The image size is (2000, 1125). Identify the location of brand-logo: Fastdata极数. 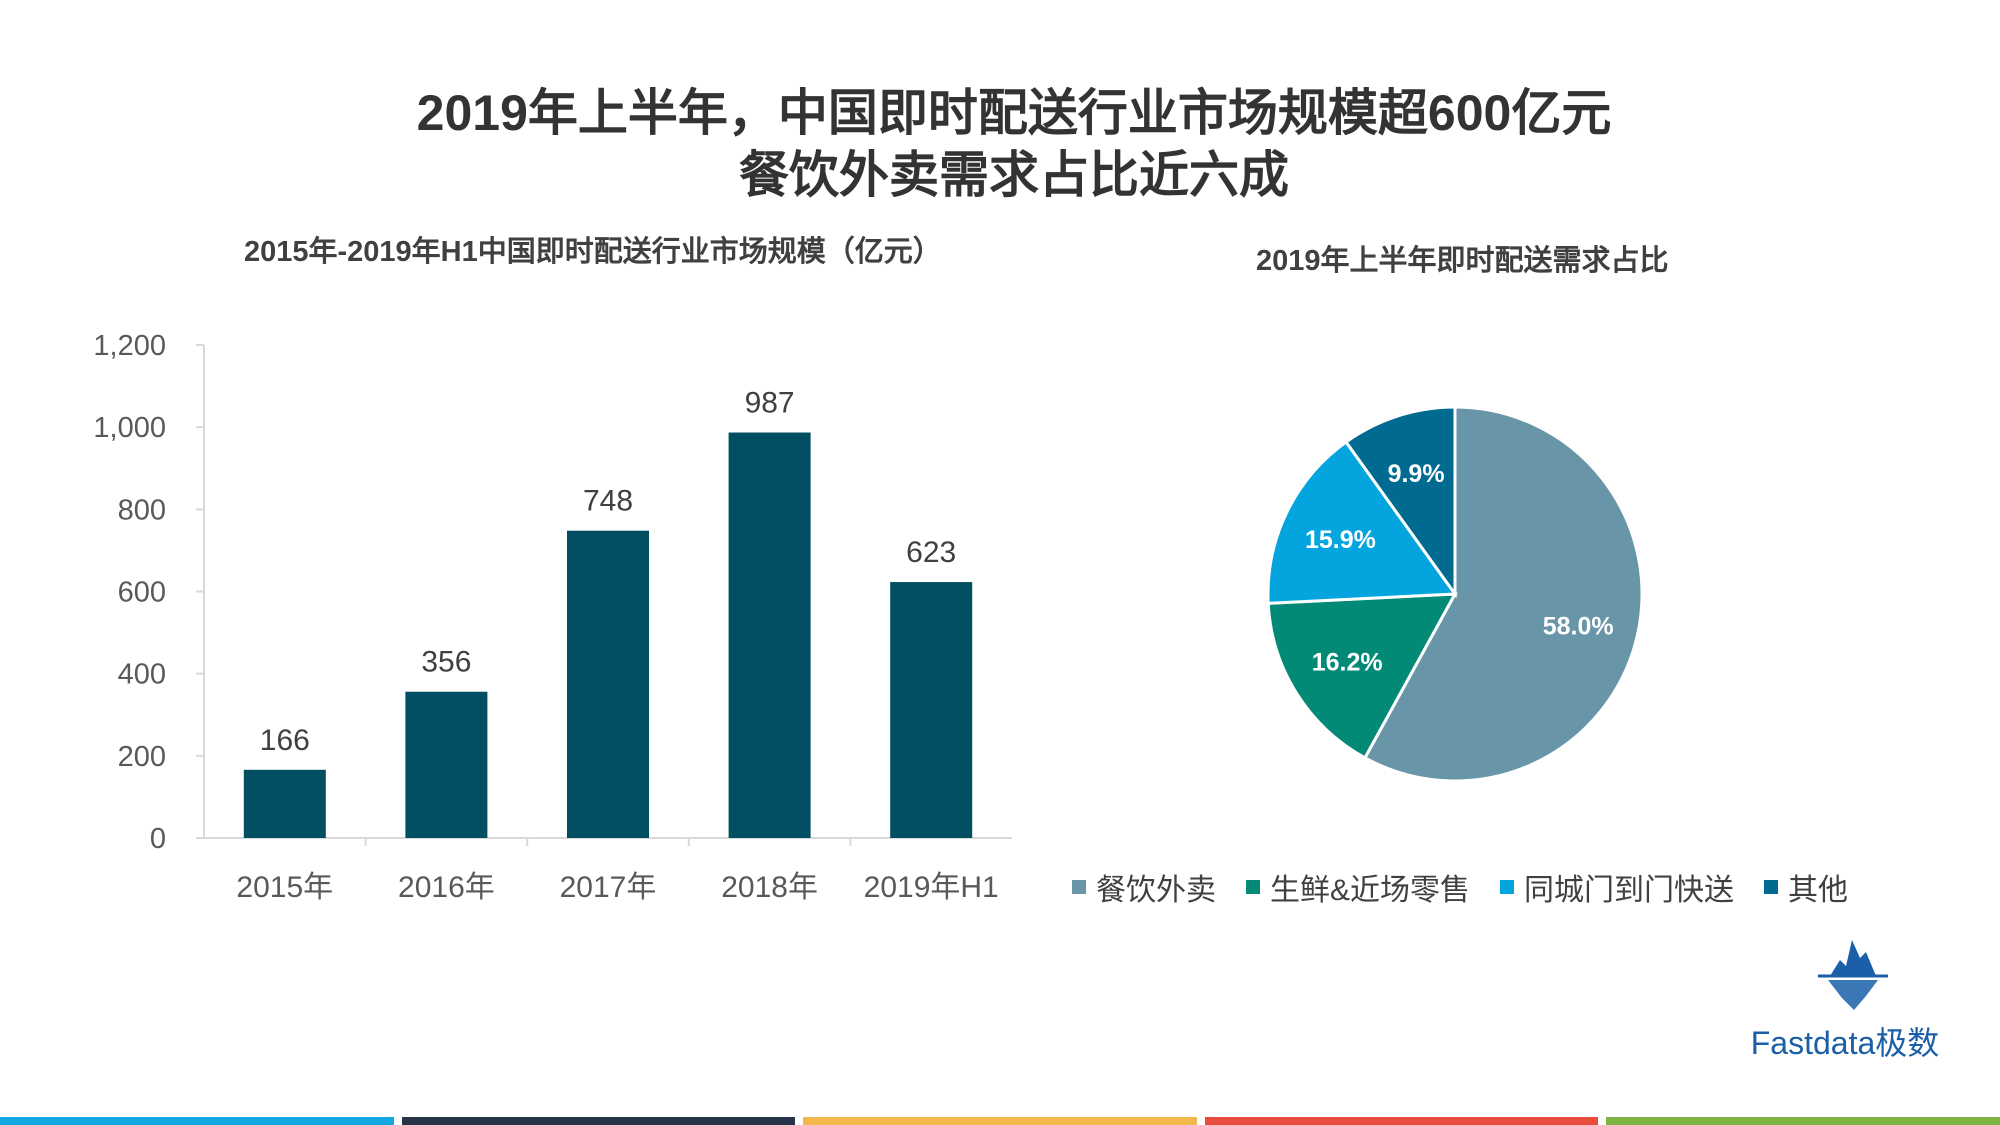
(1845, 999).